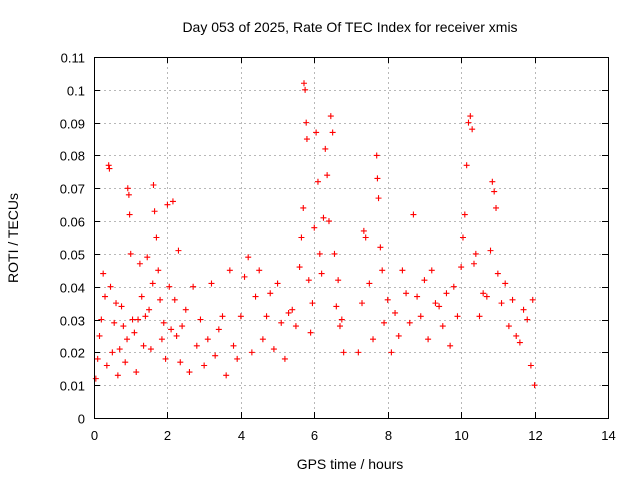 The width and height of the screenshot is (640, 480). Describe the element at coordinates (535, 435) in the screenshot. I see `x-tick-label: 12` at that location.